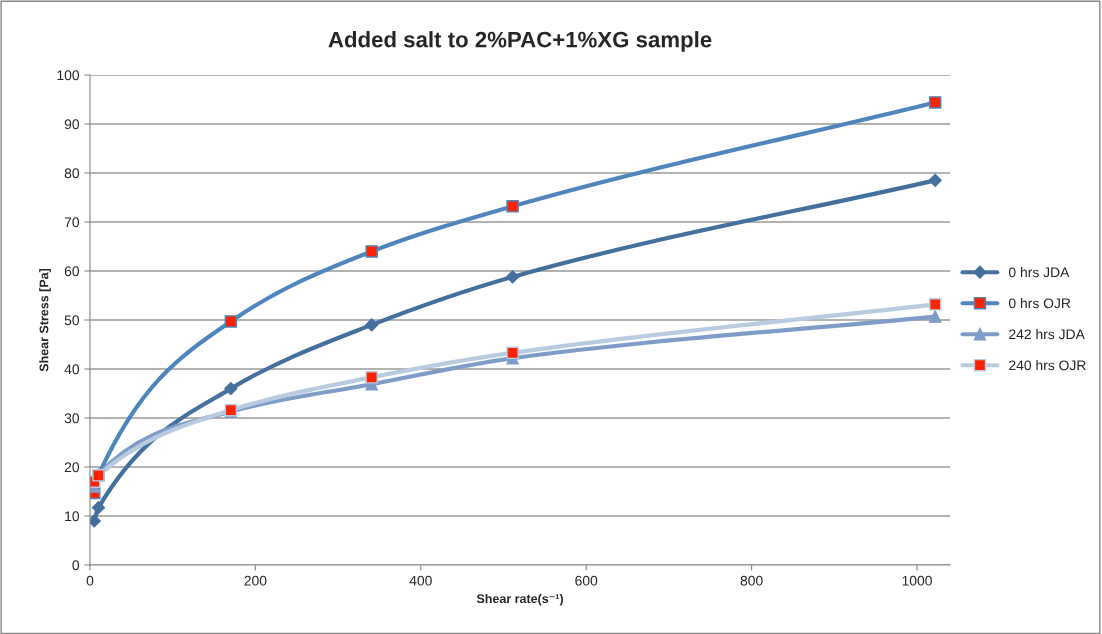 The image size is (1102, 634). I want to click on y-tick-label: 100, so click(68, 75).